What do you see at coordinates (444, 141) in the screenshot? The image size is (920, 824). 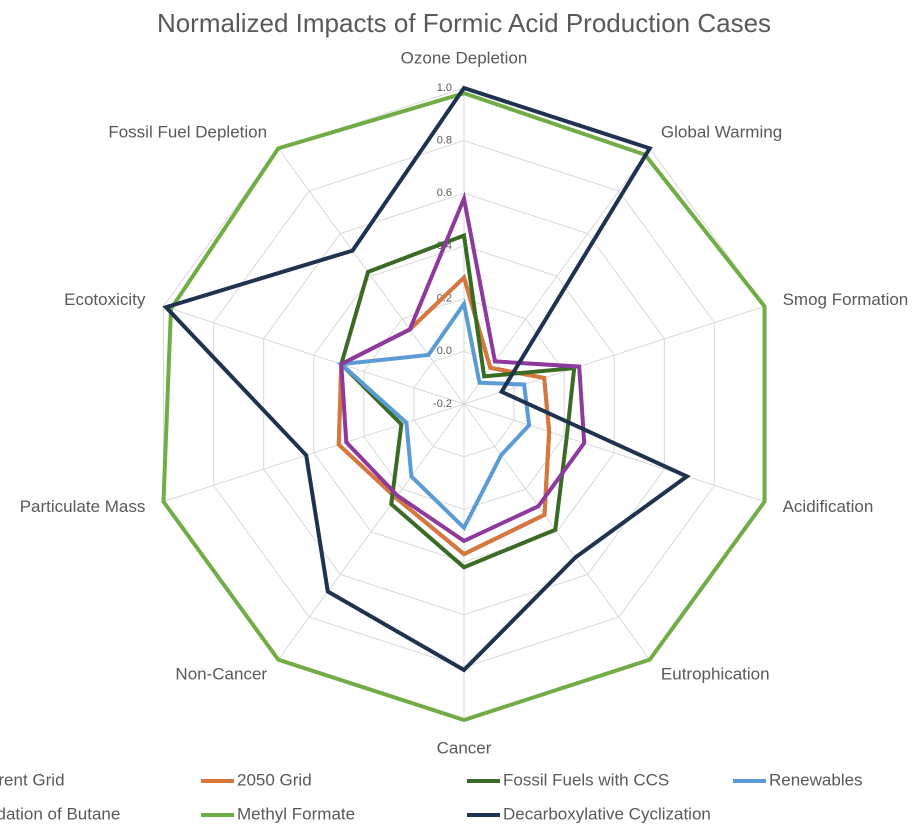 I see `tick-label: 0.8` at bounding box center [444, 141].